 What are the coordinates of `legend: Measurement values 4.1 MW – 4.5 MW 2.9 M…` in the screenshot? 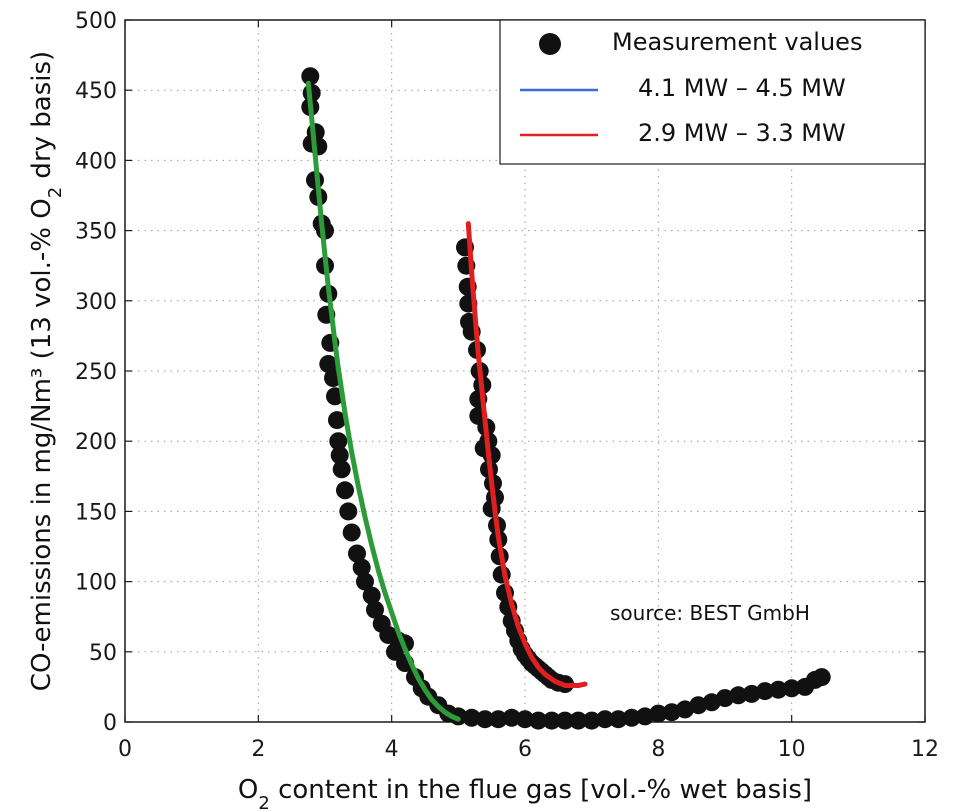 It's located at (712, 92).